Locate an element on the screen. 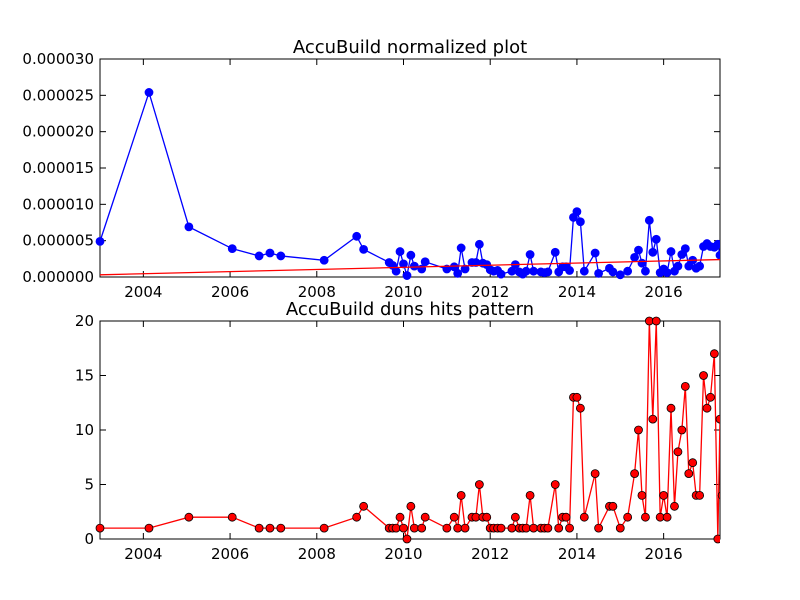  x-tick-label: 2014 is located at coordinates (577, 554).